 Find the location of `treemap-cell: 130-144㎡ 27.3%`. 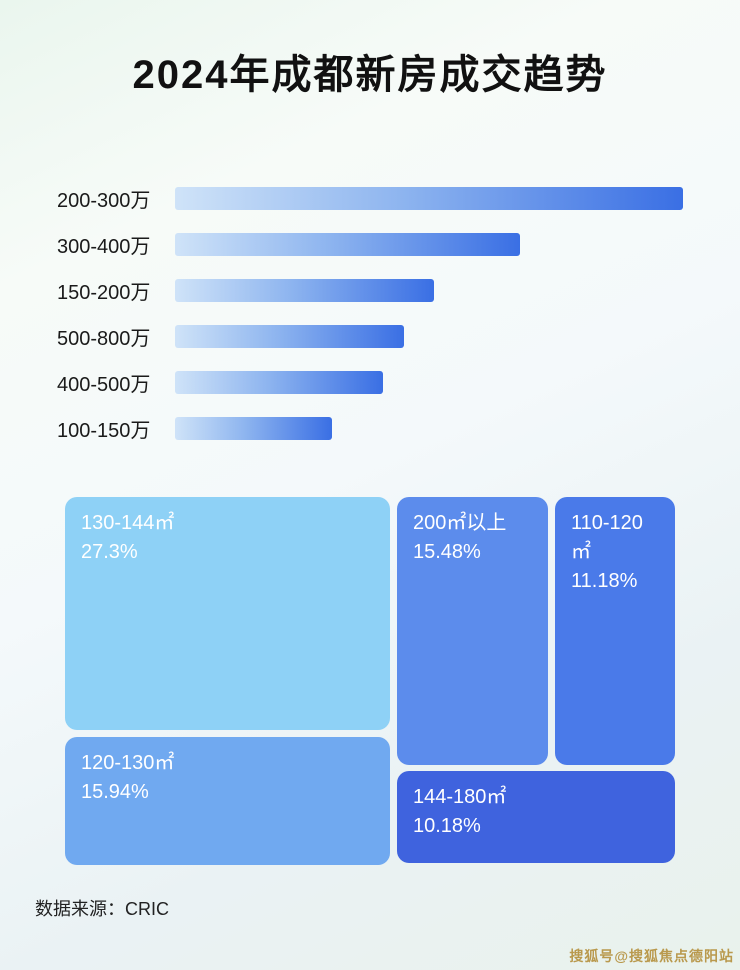

treemap-cell: 130-144㎡ 27.3% is located at coordinates (227, 613).